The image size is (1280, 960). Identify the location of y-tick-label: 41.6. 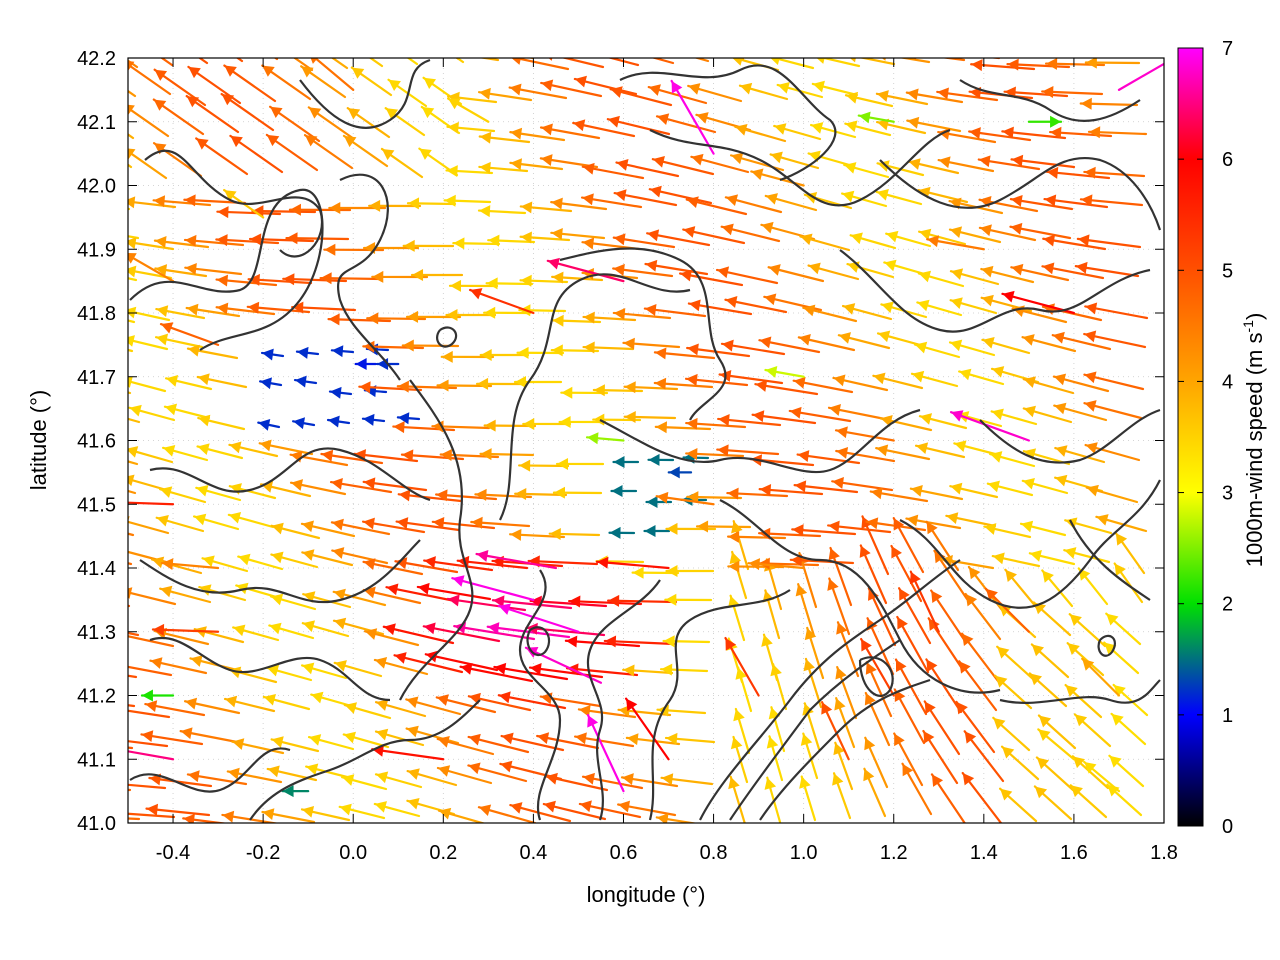
(96, 442).